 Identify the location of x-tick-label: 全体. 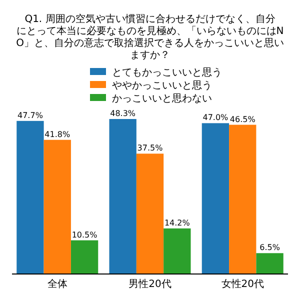
(57, 284).